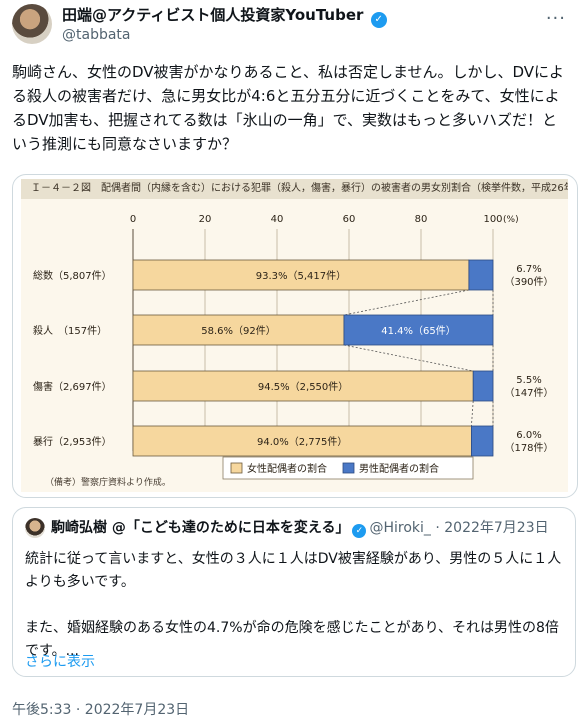 This screenshot has width=582, height=727. What do you see at coordinates (101, 710) in the screenshot?
I see `tweet-timestamp: 午後5:33 · 2022年7月23日` at bounding box center [101, 710].